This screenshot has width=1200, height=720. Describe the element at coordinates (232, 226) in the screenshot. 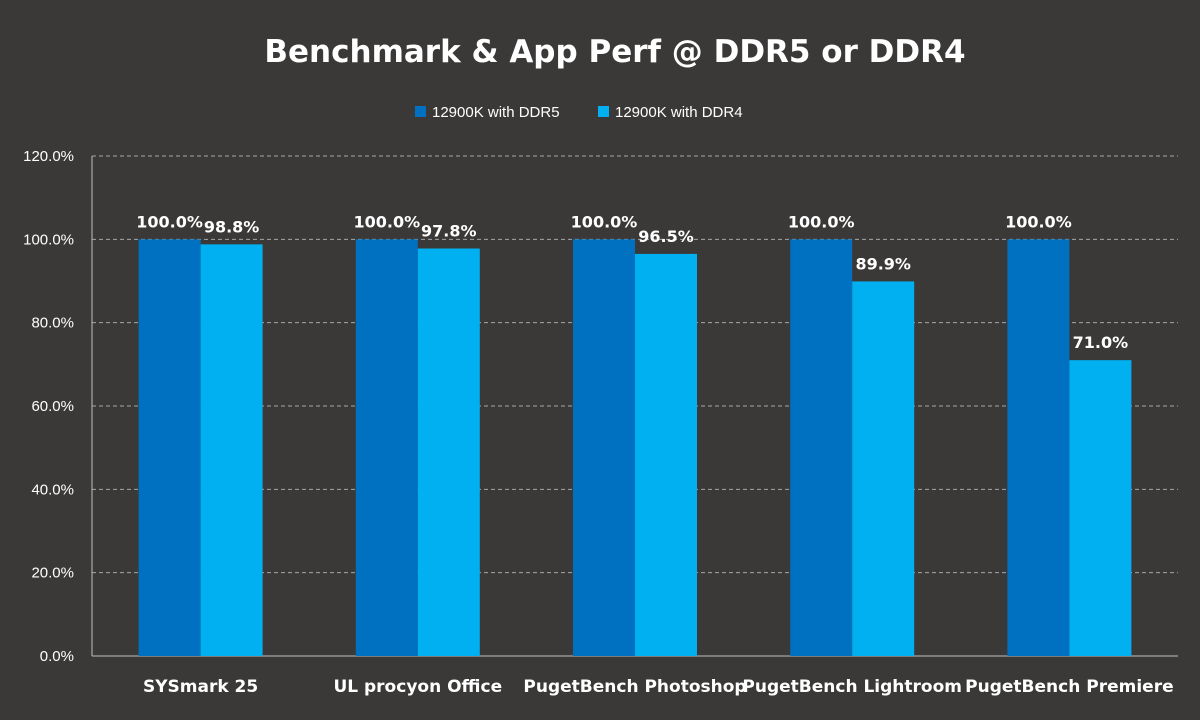

I see `data-label: 98.8%` at that location.